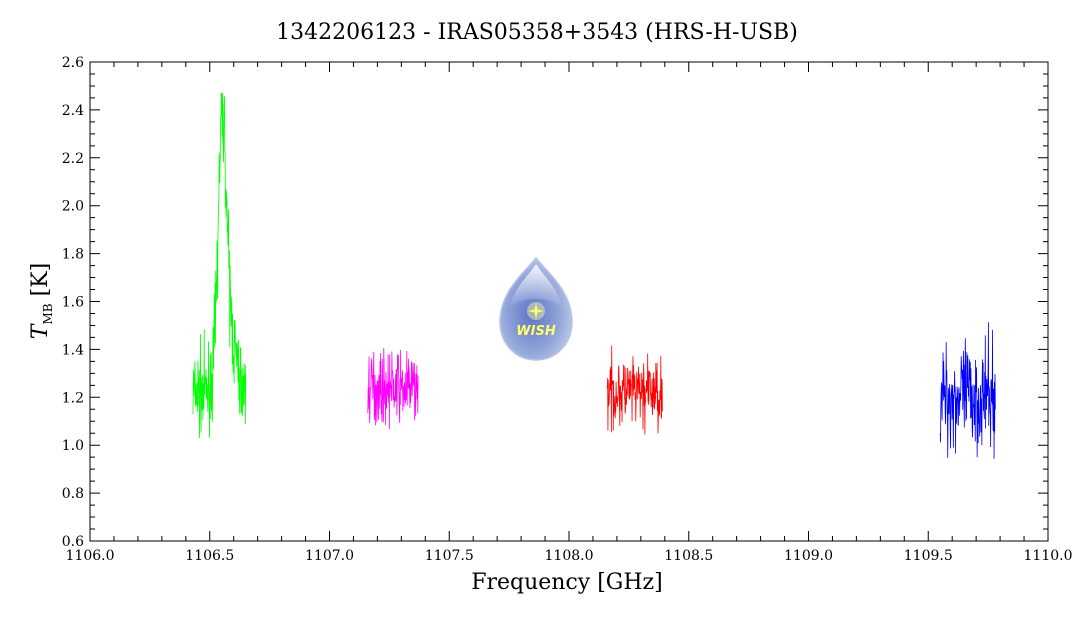  What do you see at coordinates (329, 556) in the screenshot?
I see `x-tick-label: 1107.0` at bounding box center [329, 556].